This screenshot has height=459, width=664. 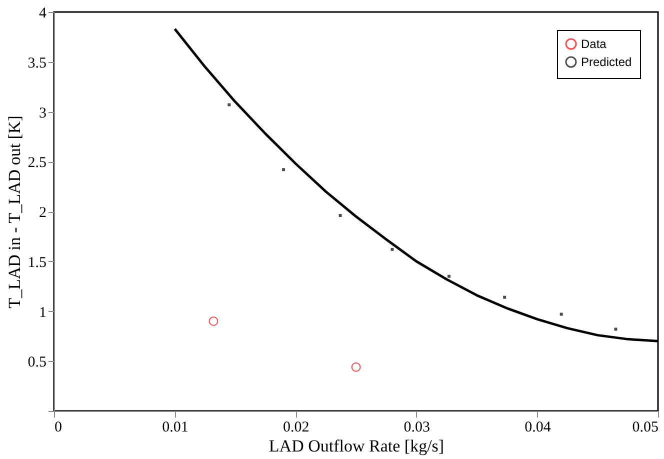 I want to click on x-tick-label: 0, so click(x=58, y=428).